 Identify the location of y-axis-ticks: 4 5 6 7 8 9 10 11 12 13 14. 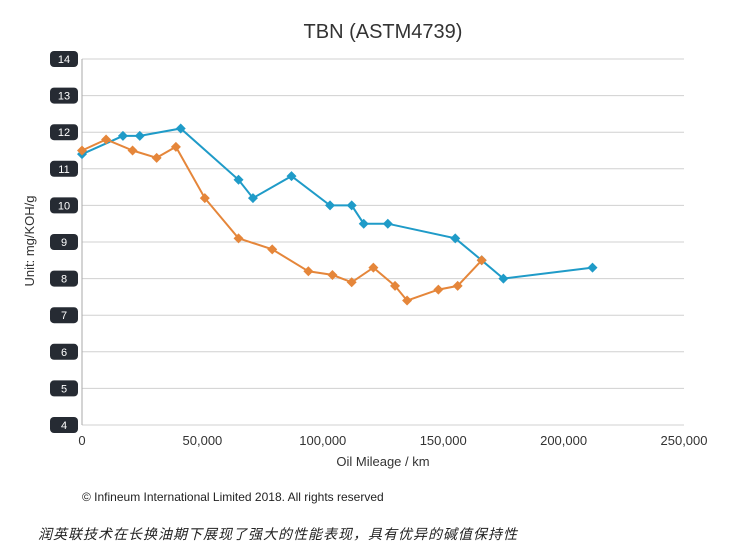
(64, 242).